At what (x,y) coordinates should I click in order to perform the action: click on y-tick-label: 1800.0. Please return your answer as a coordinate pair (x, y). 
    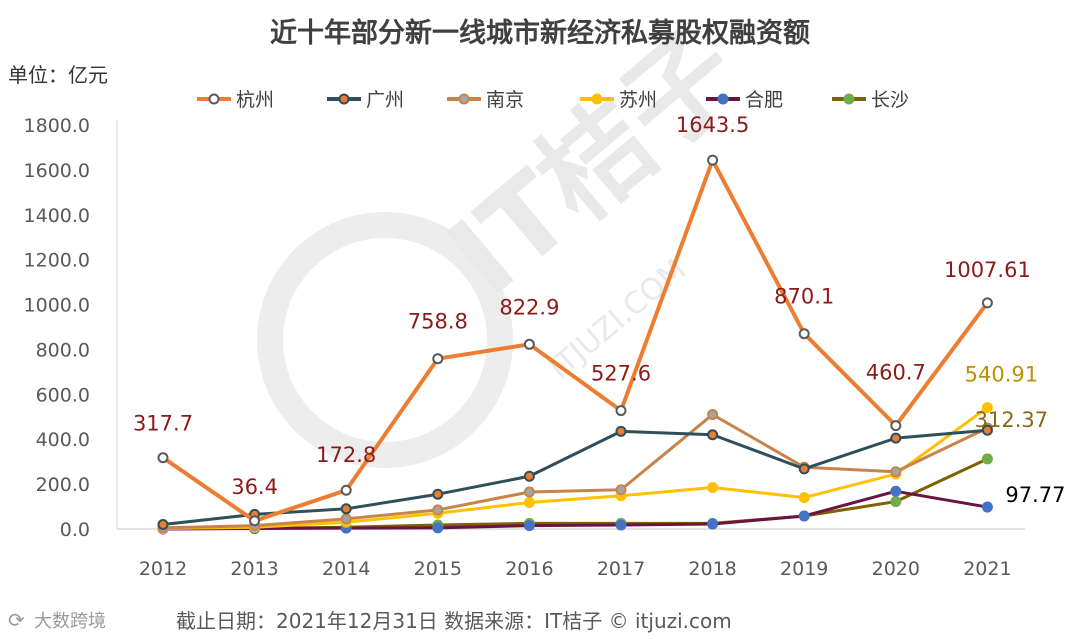
    Looking at the image, I should click on (57, 126).